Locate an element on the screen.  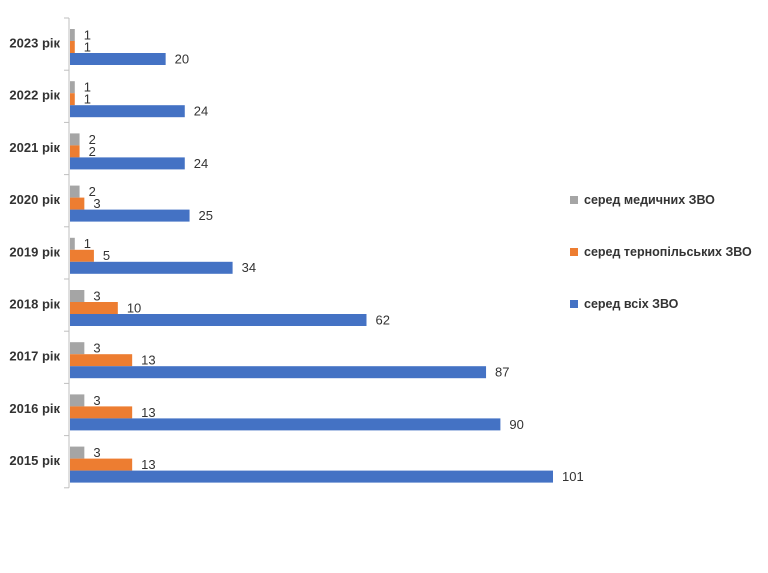
legend-label-ternopil: серед тернопільських ЗВО is located at coordinates (668, 252).